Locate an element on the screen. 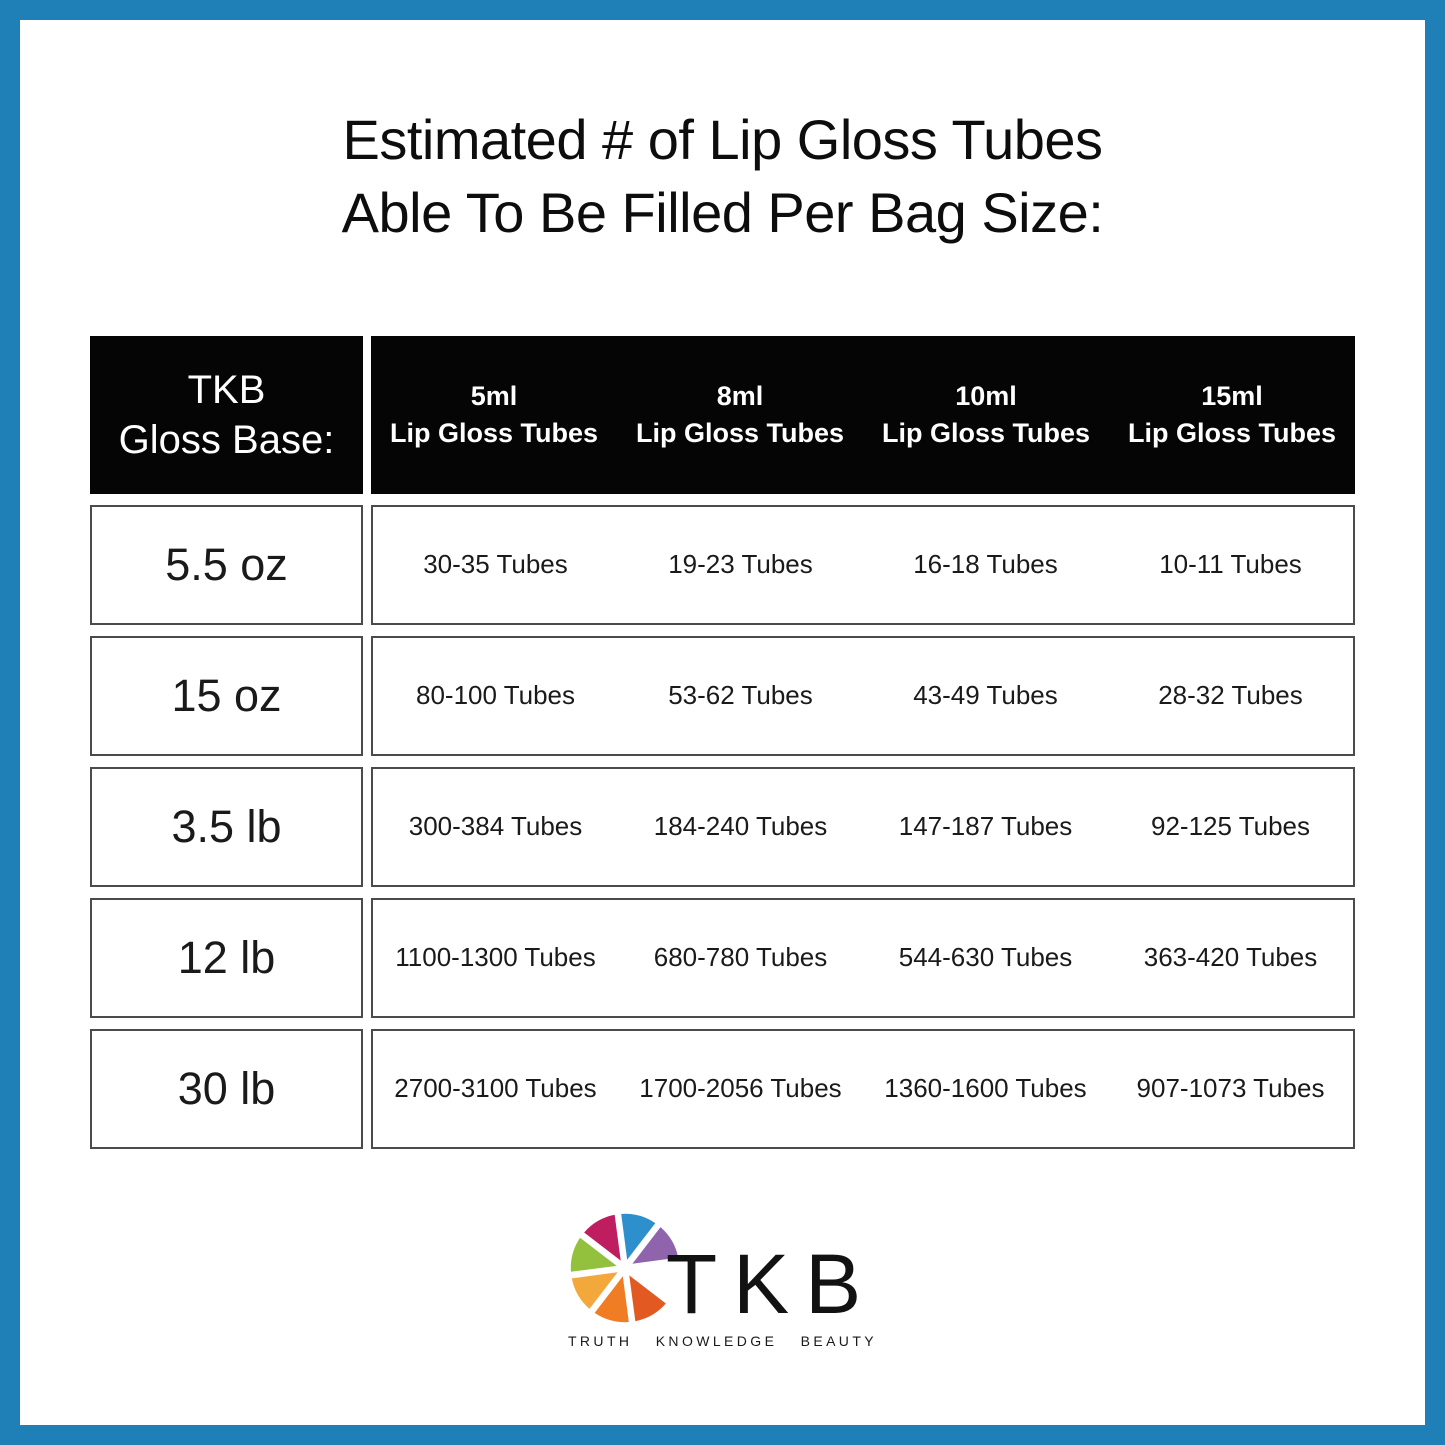 The image size is (1445, 1445). corner-header-cell: TKB Gloss Base: is located at coordinates (226, 414).